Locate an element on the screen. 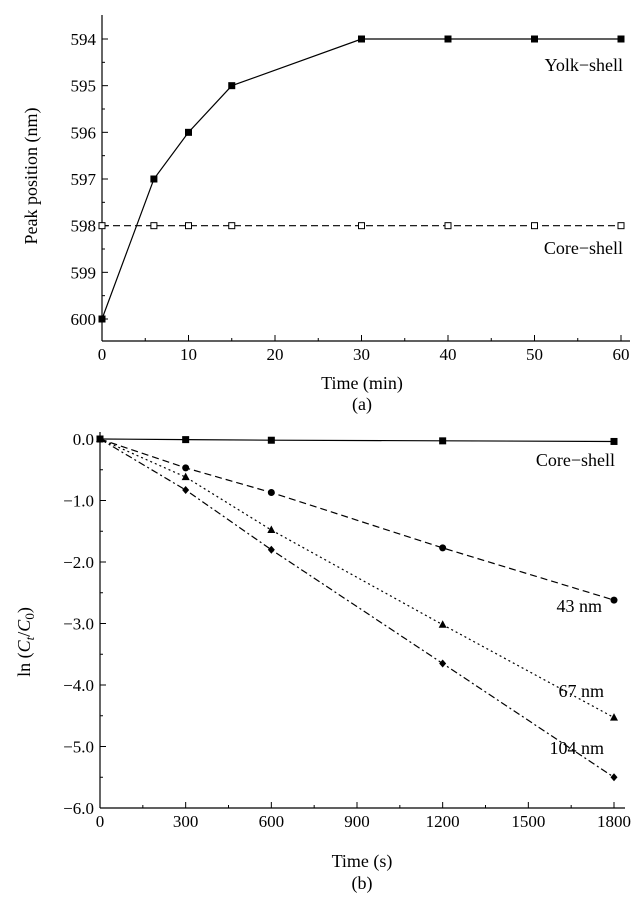 This screenshot has width=639, height=900. panel-b-y-axis-label: ln (Ct/C0) is located at coordinates (25, 642).